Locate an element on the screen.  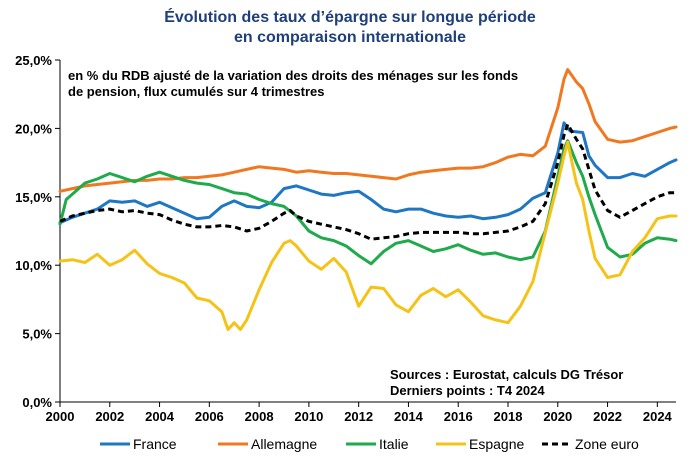
chart-legend: France Allemagne Italie Espagne Zone euro is located at coordinates (369, 444).